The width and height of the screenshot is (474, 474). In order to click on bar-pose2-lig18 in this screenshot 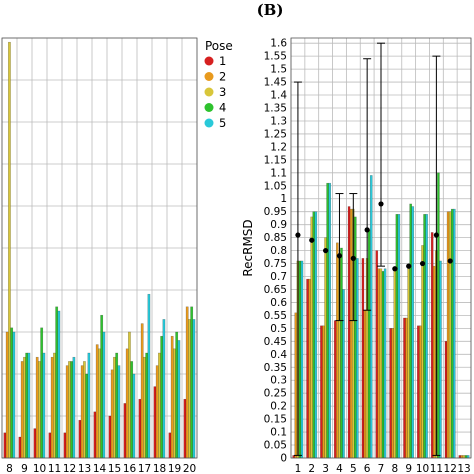, I will do `click(157, 412)`.